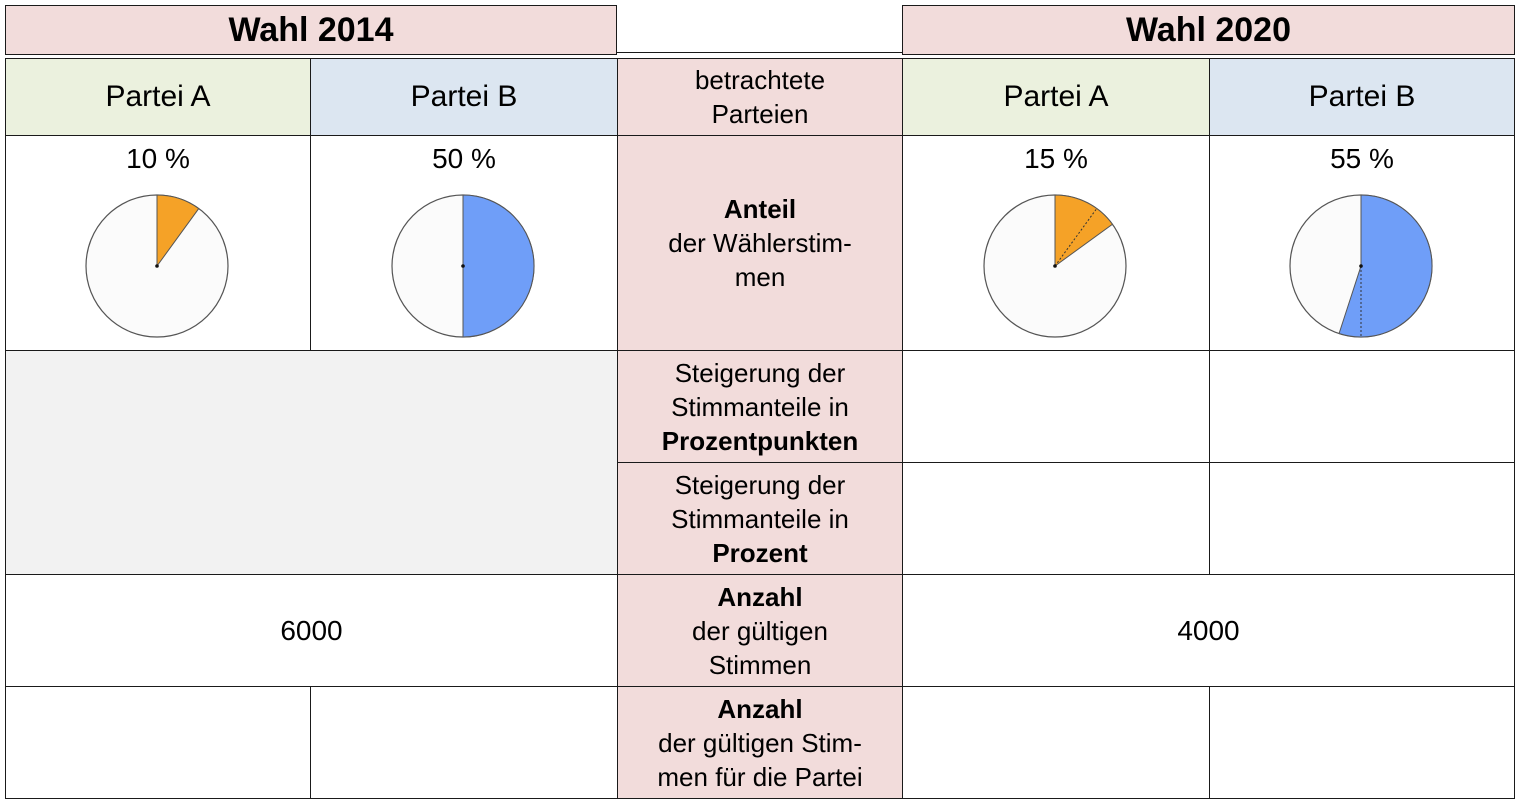 The height and width of the screenshot is (802, 1518). Describe the element at coordinates (1362, 406) in the screenshot. I see `increase-pp-2020-b-input` at that location.